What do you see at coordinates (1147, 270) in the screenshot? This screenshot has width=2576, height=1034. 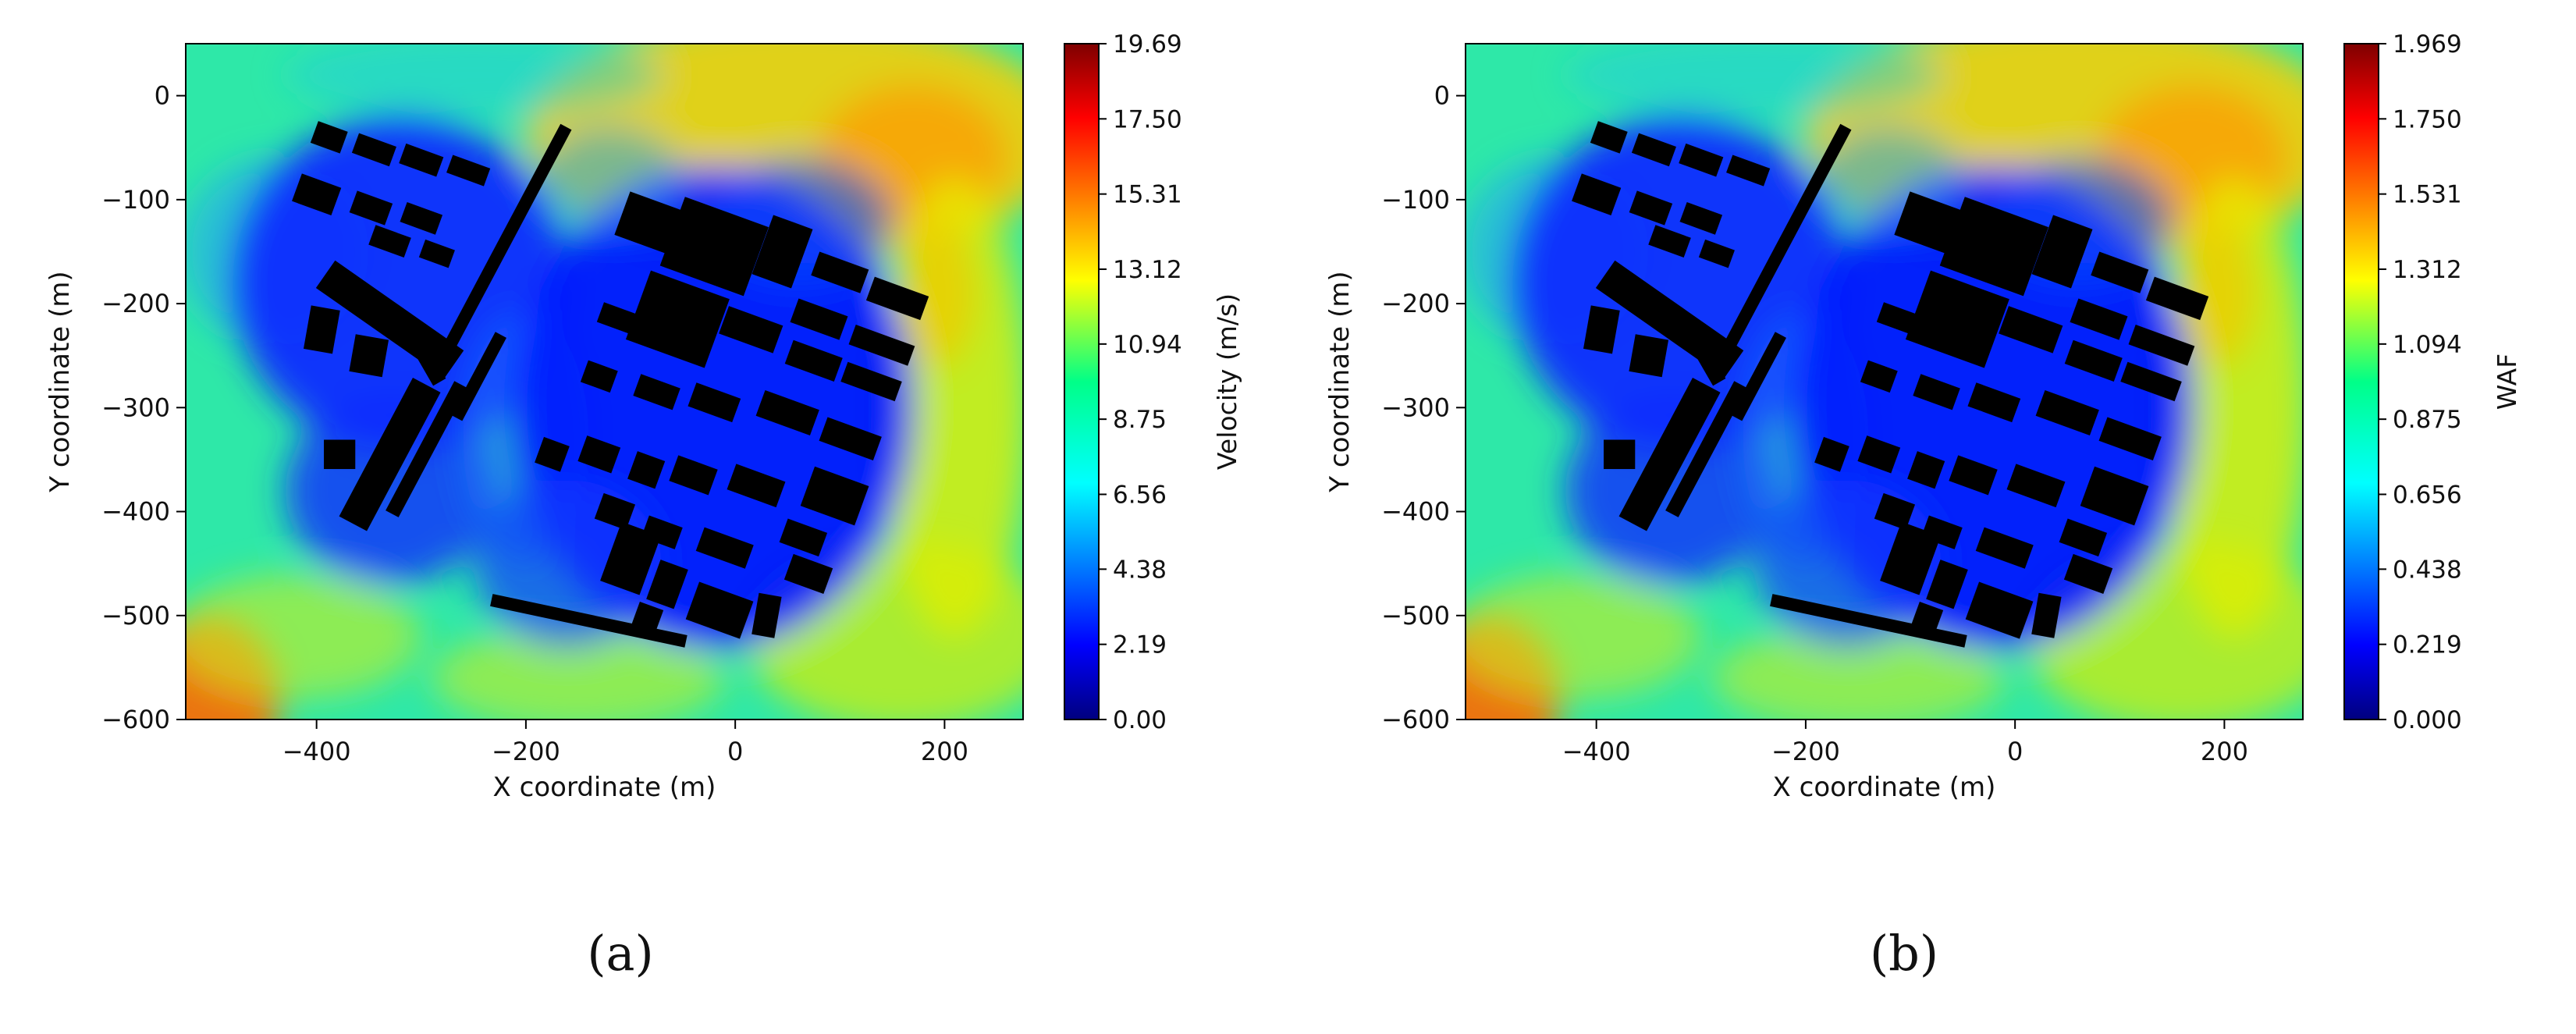 I see `colorbar-tick-label: 13.12` at bounding box center [1147, 270].